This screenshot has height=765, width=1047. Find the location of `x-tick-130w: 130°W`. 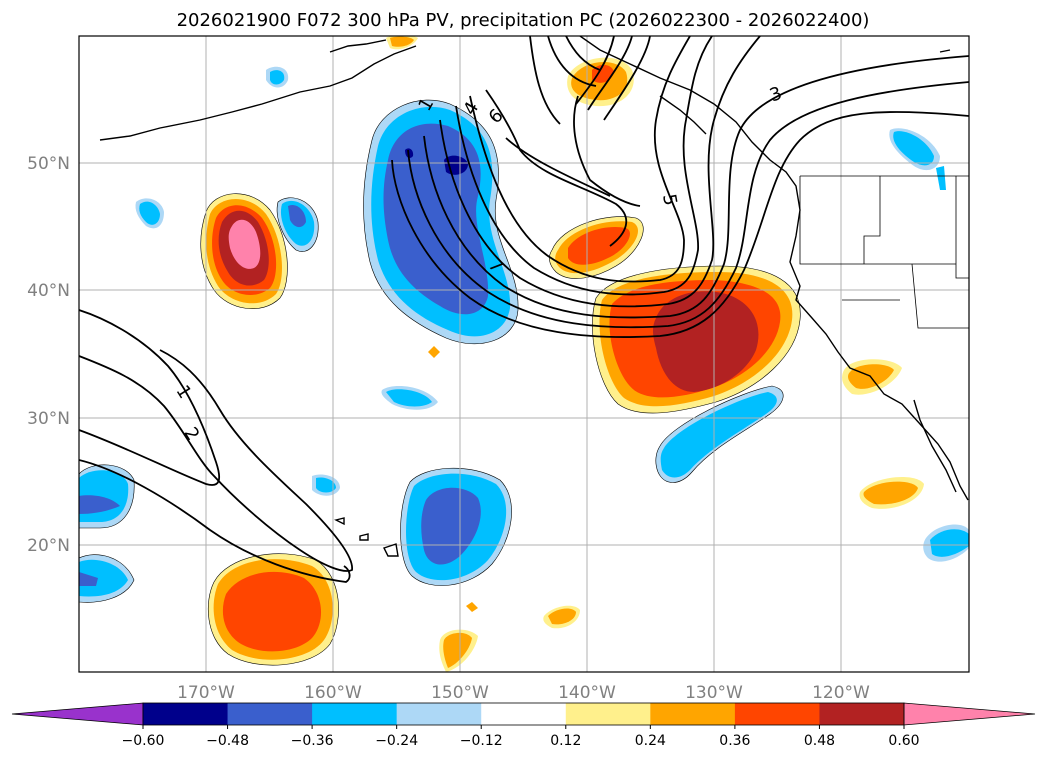

x-tick-130w: 130°W is located at coordinates (714, 693).